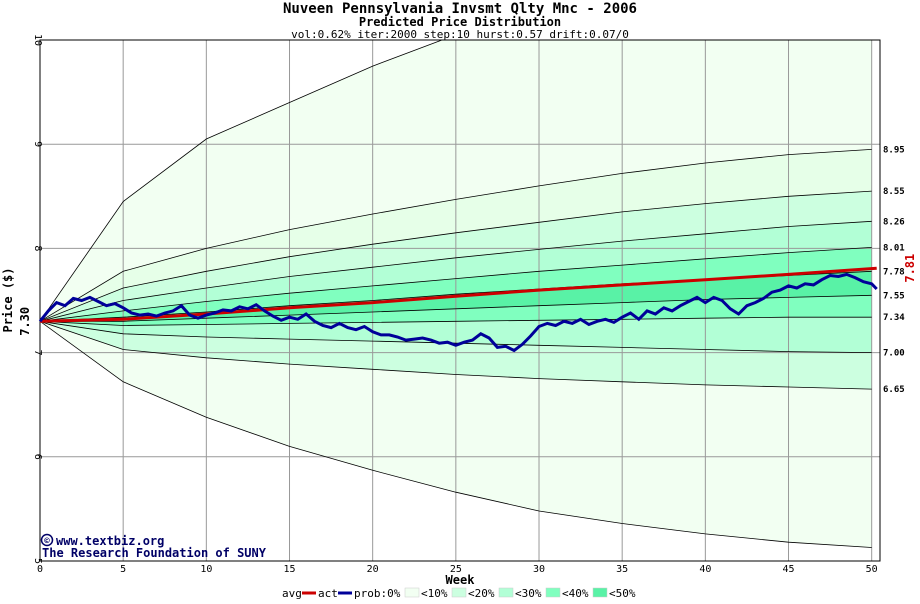  Describe the element at coordinates (373, 569) in the screenshot. I see `x-tick-label: 20` at that location.